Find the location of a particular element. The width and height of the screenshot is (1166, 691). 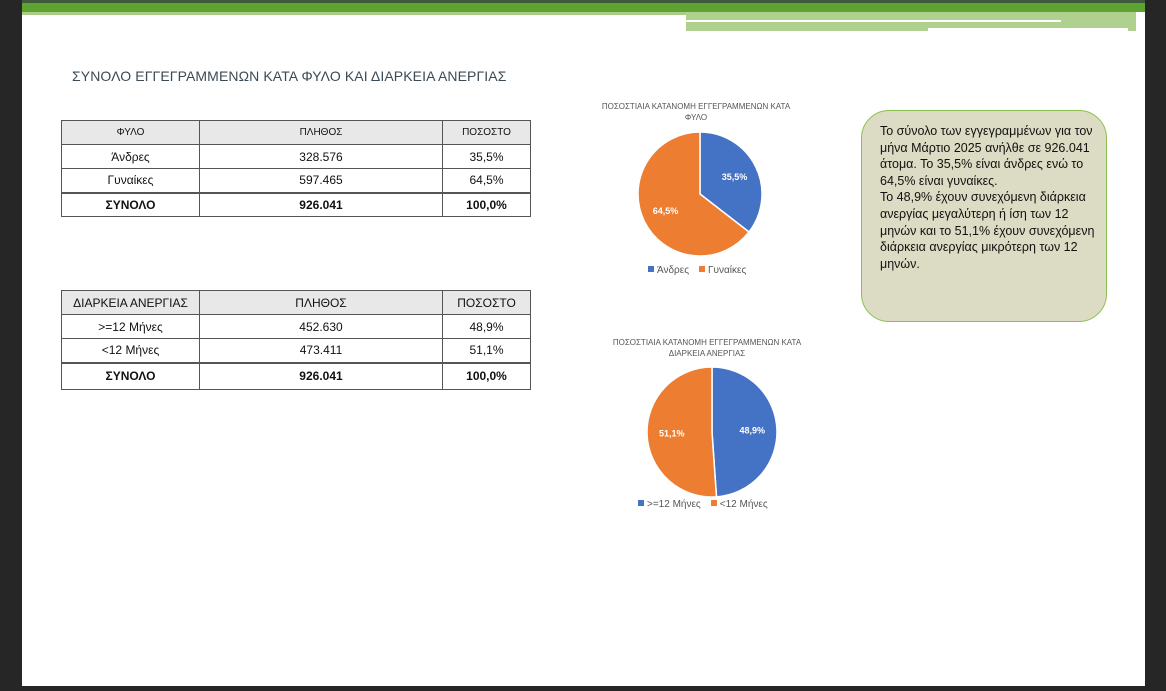

table-row: <12 Μήνες 473.411 51,1% is located at coordinates (296, 350).